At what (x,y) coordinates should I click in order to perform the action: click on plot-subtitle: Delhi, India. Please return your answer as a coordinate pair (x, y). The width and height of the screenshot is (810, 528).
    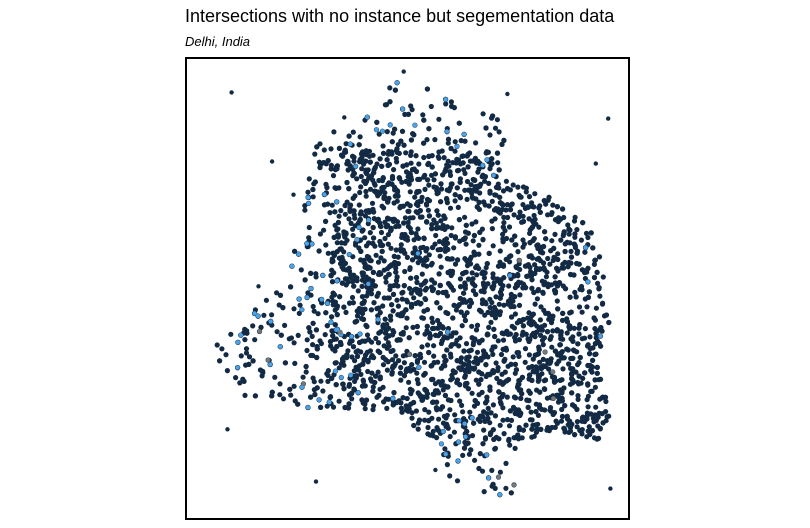
    Looking at the image, I should click on (218, 41).